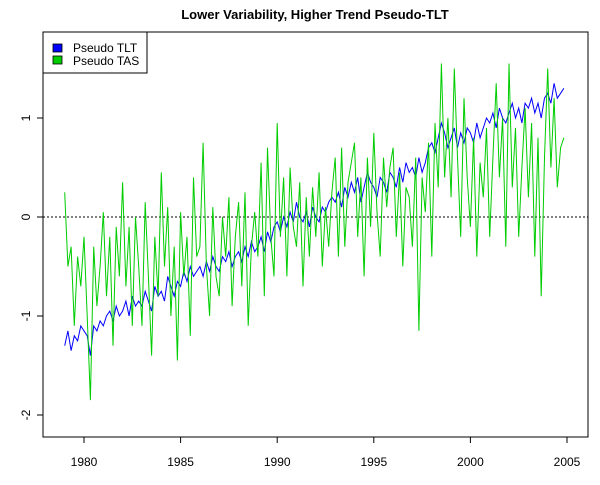 Image resolution: width=600 pixels, height=485 pixels. I want to click on legend-label-pseudo-tas: Pseudo TAS, so click(106, 61).